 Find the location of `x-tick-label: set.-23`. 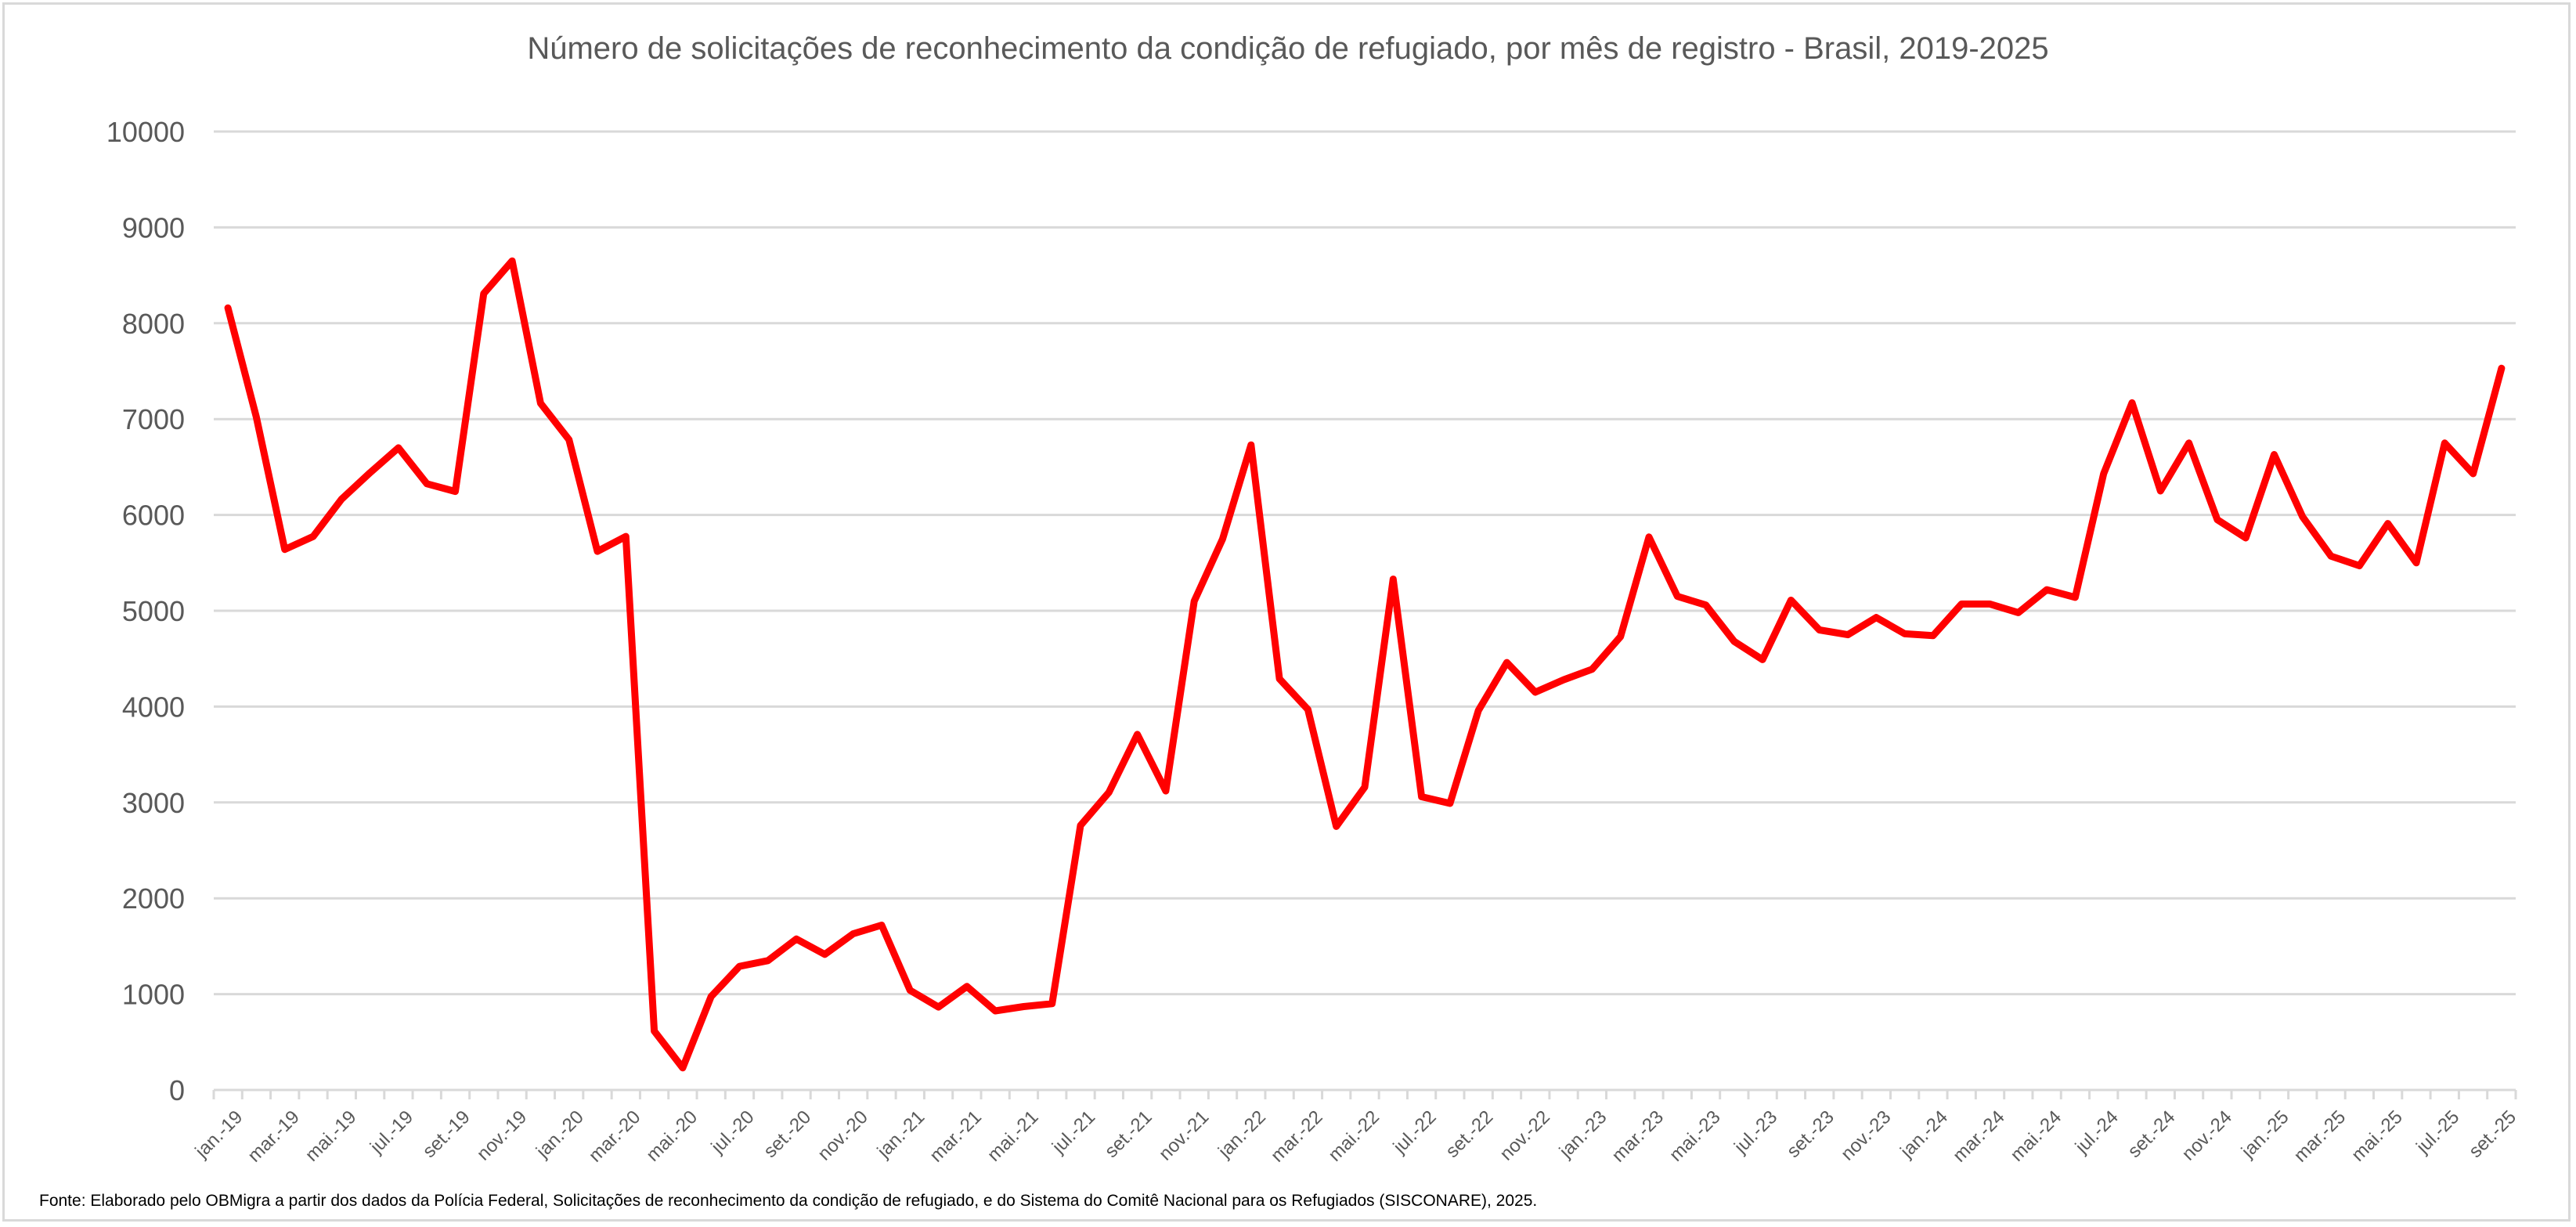

x-tick-label: set.-23 is located at coordinates (1811, 1134).